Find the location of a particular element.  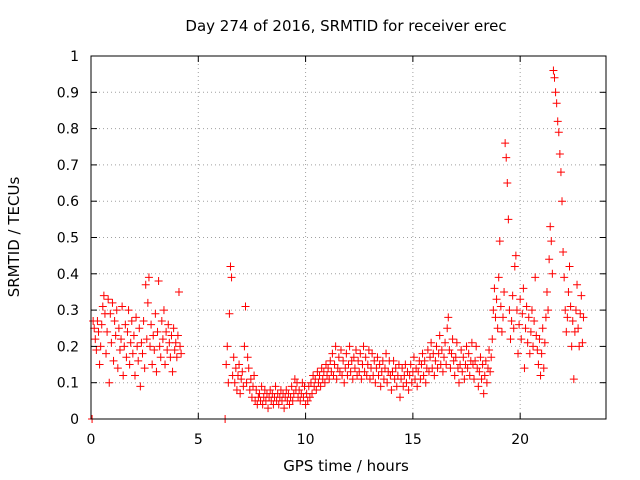

y-tick-label: 0.3 is located at coordinates (68, 311).